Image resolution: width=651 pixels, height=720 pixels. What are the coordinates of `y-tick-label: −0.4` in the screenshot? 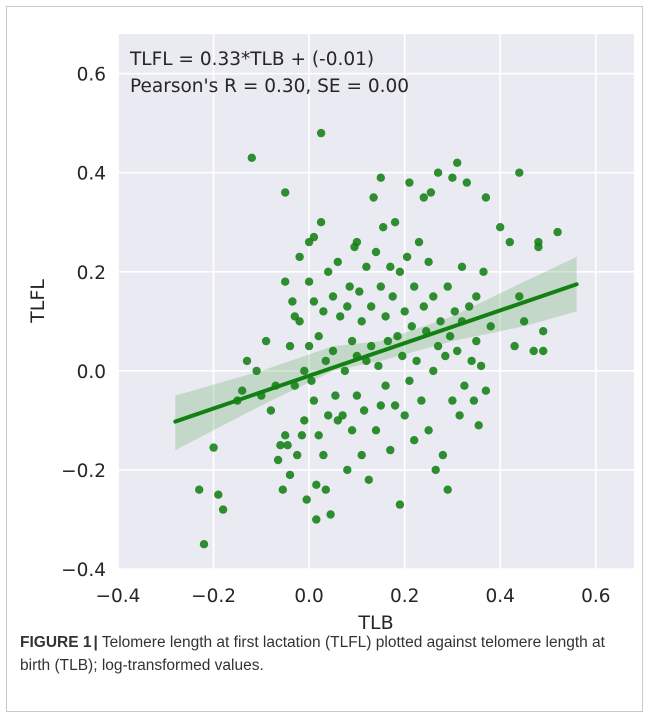 It's located at (83, 570).